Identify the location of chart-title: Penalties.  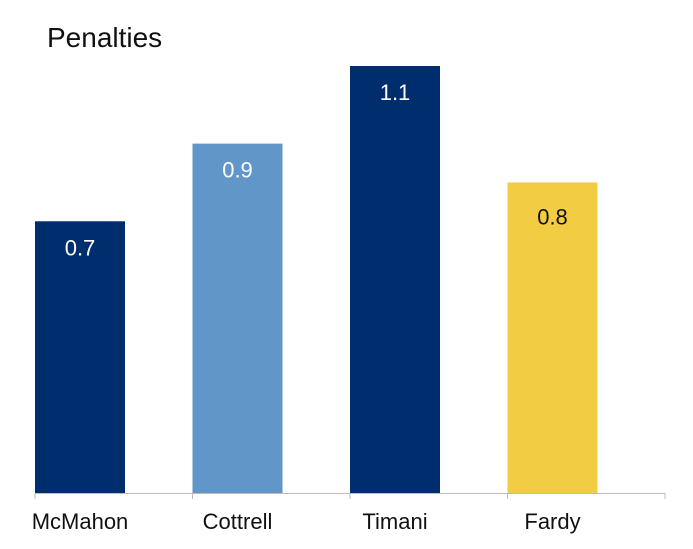
(105, 37).